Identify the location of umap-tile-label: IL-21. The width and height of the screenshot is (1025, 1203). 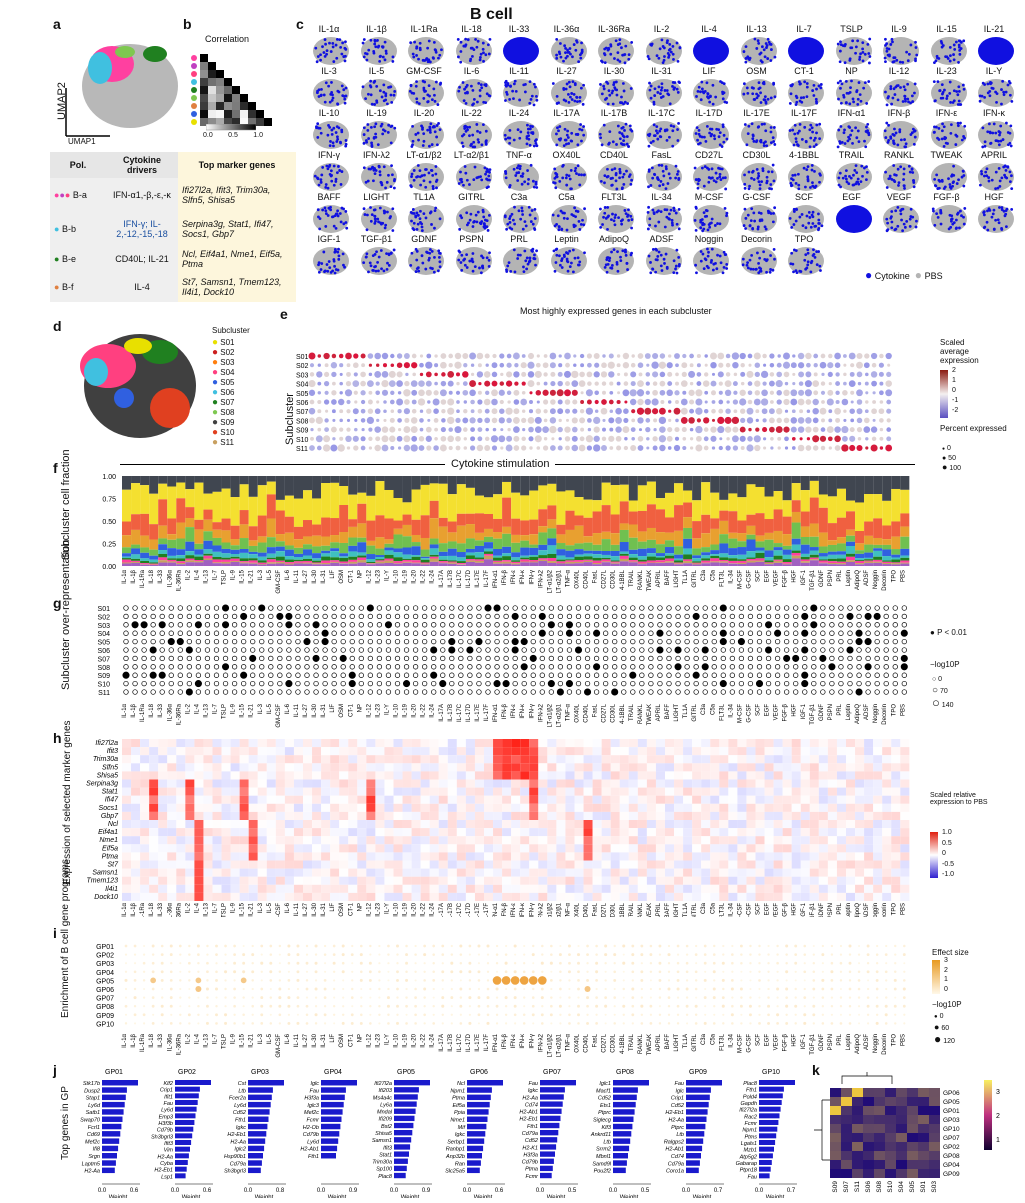
(994, 29).